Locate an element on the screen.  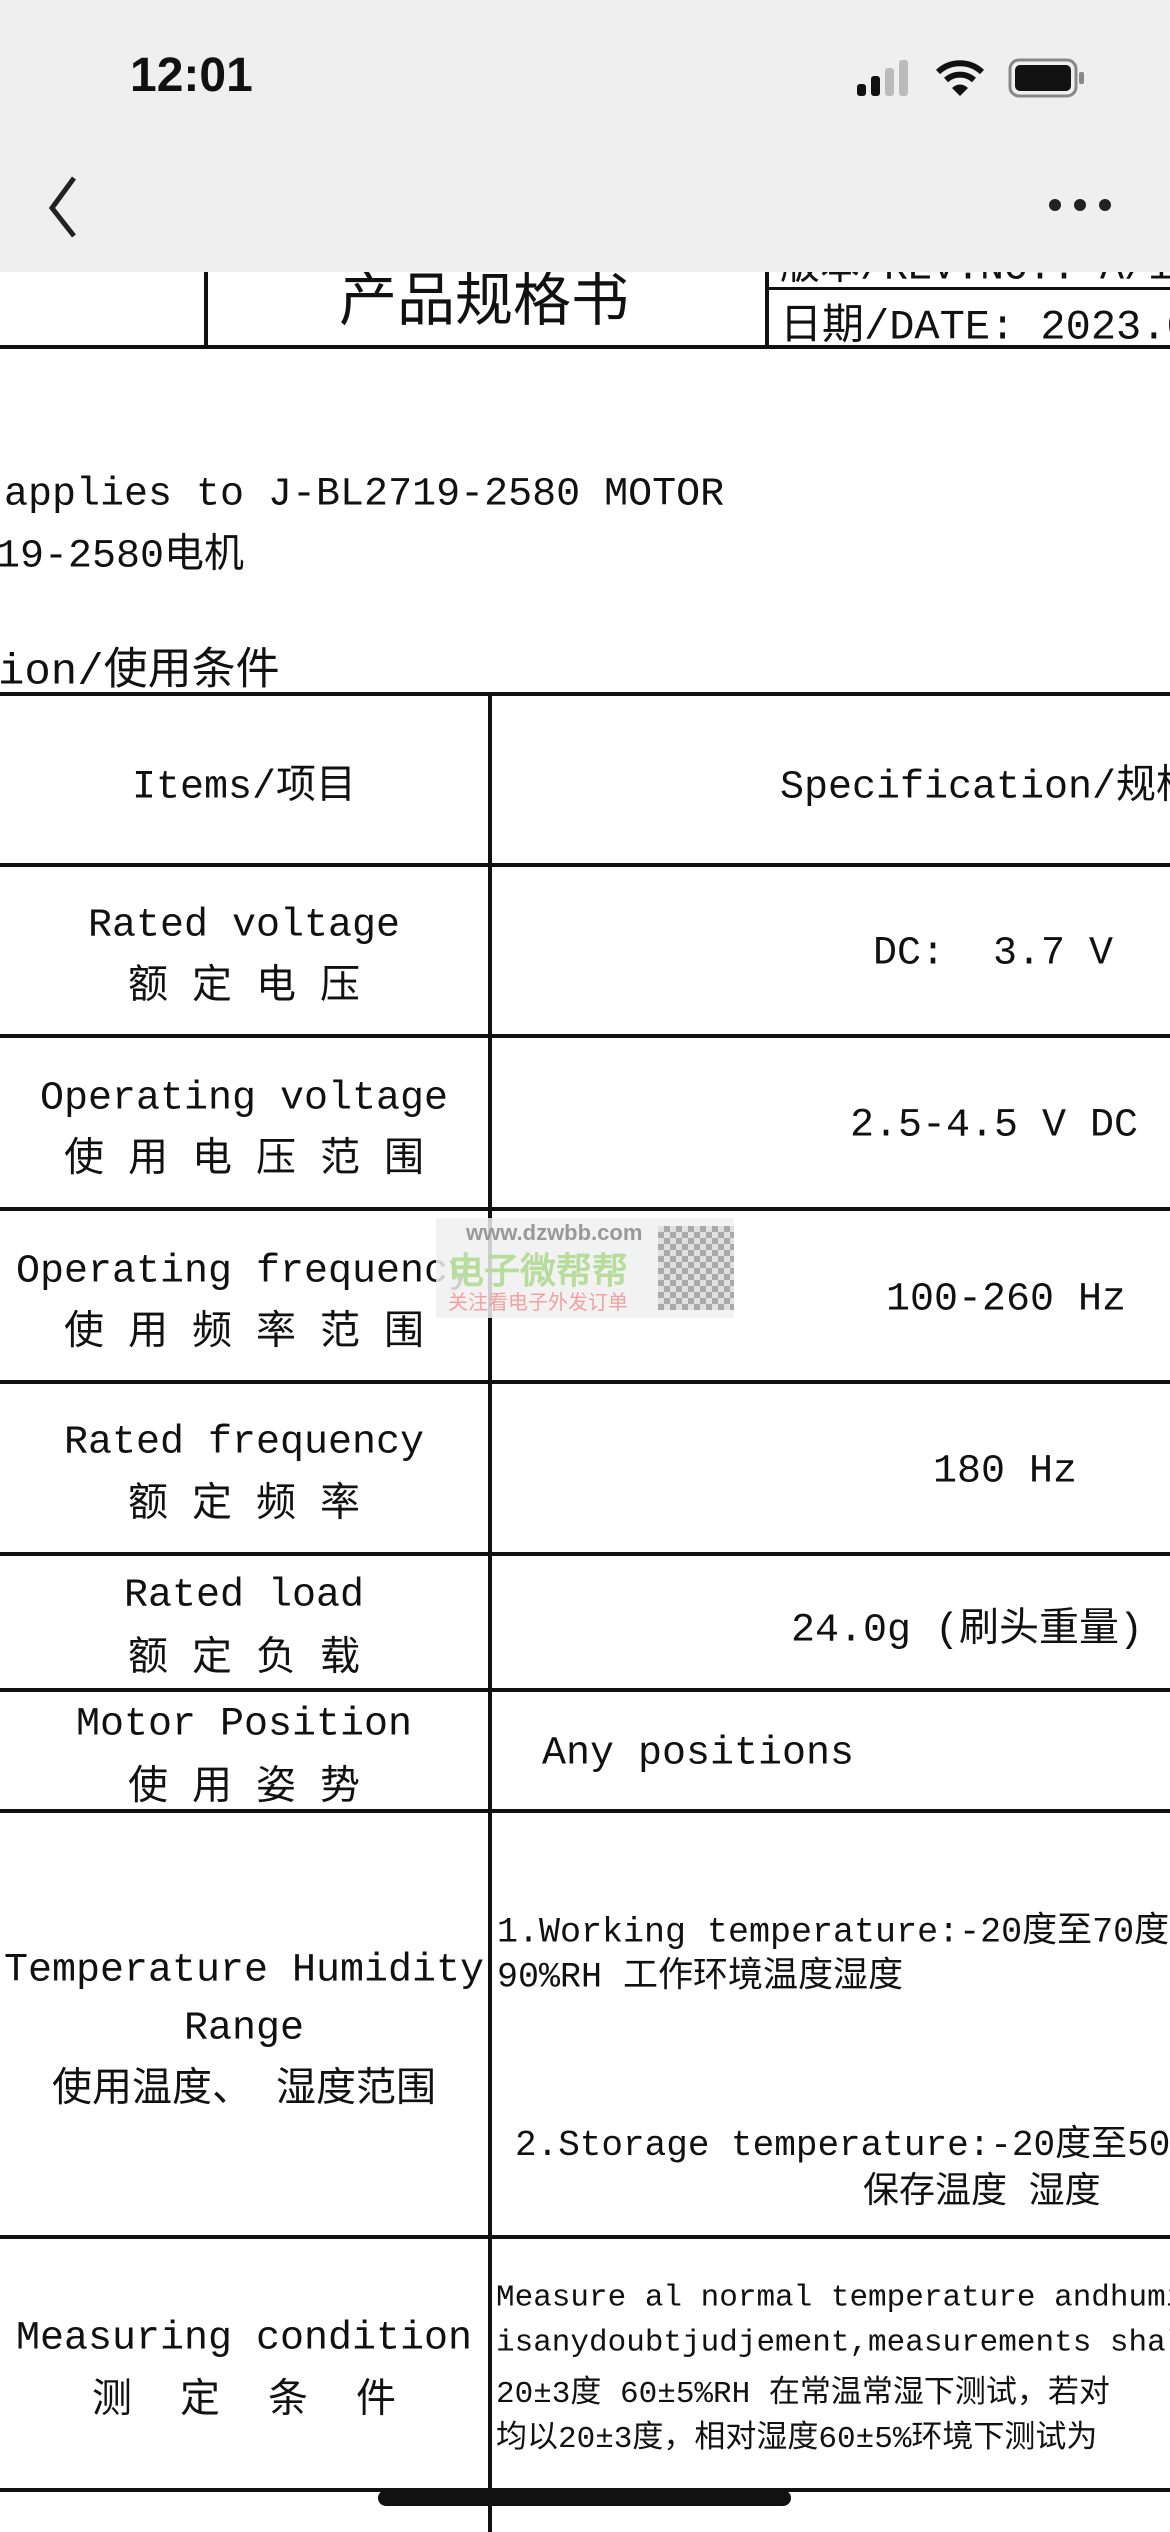
item-zh: 测 定 条 件 is located at coordinates (244, 2402).